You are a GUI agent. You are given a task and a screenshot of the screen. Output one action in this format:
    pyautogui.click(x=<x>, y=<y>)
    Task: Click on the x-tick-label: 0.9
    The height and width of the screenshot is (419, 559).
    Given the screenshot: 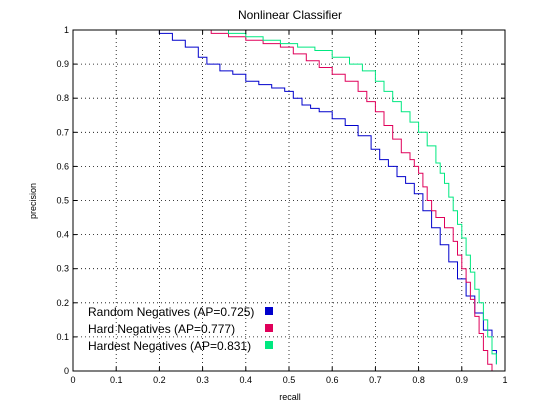 What is the action you would take?
    pyautogui.click(x=462, y=380)
    